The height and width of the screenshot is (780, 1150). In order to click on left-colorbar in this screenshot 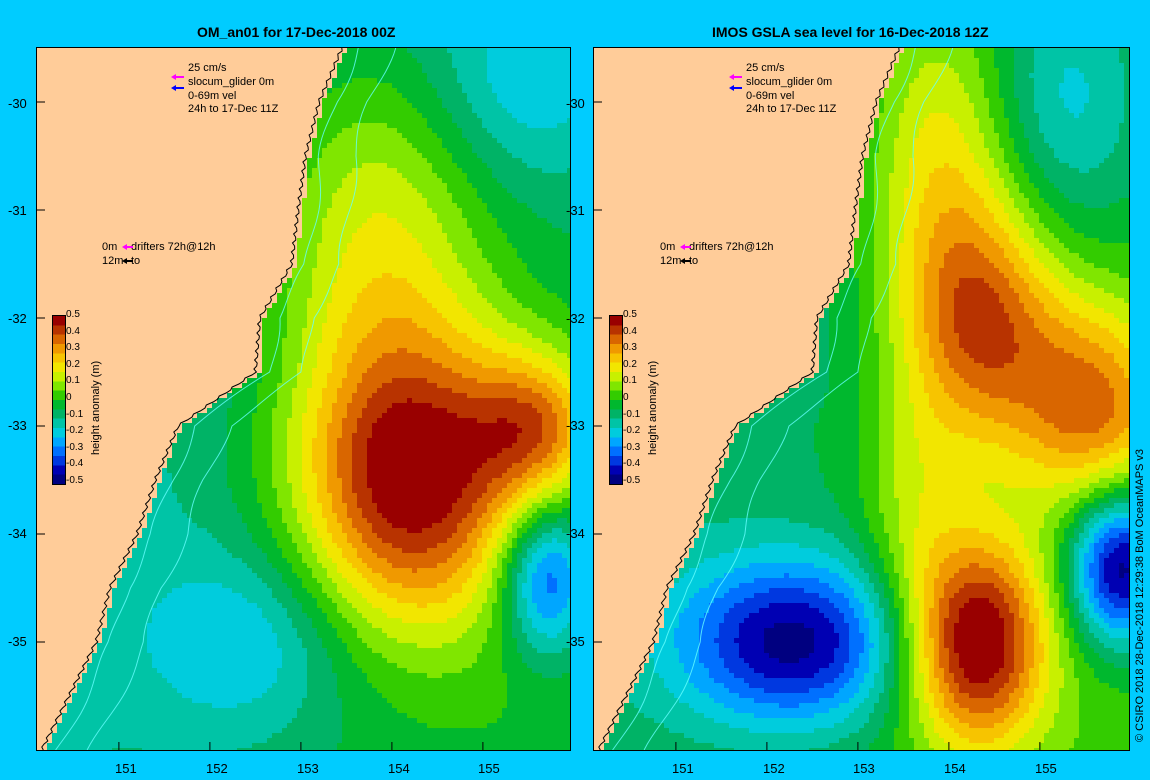, I will do `click(59, 400)`.